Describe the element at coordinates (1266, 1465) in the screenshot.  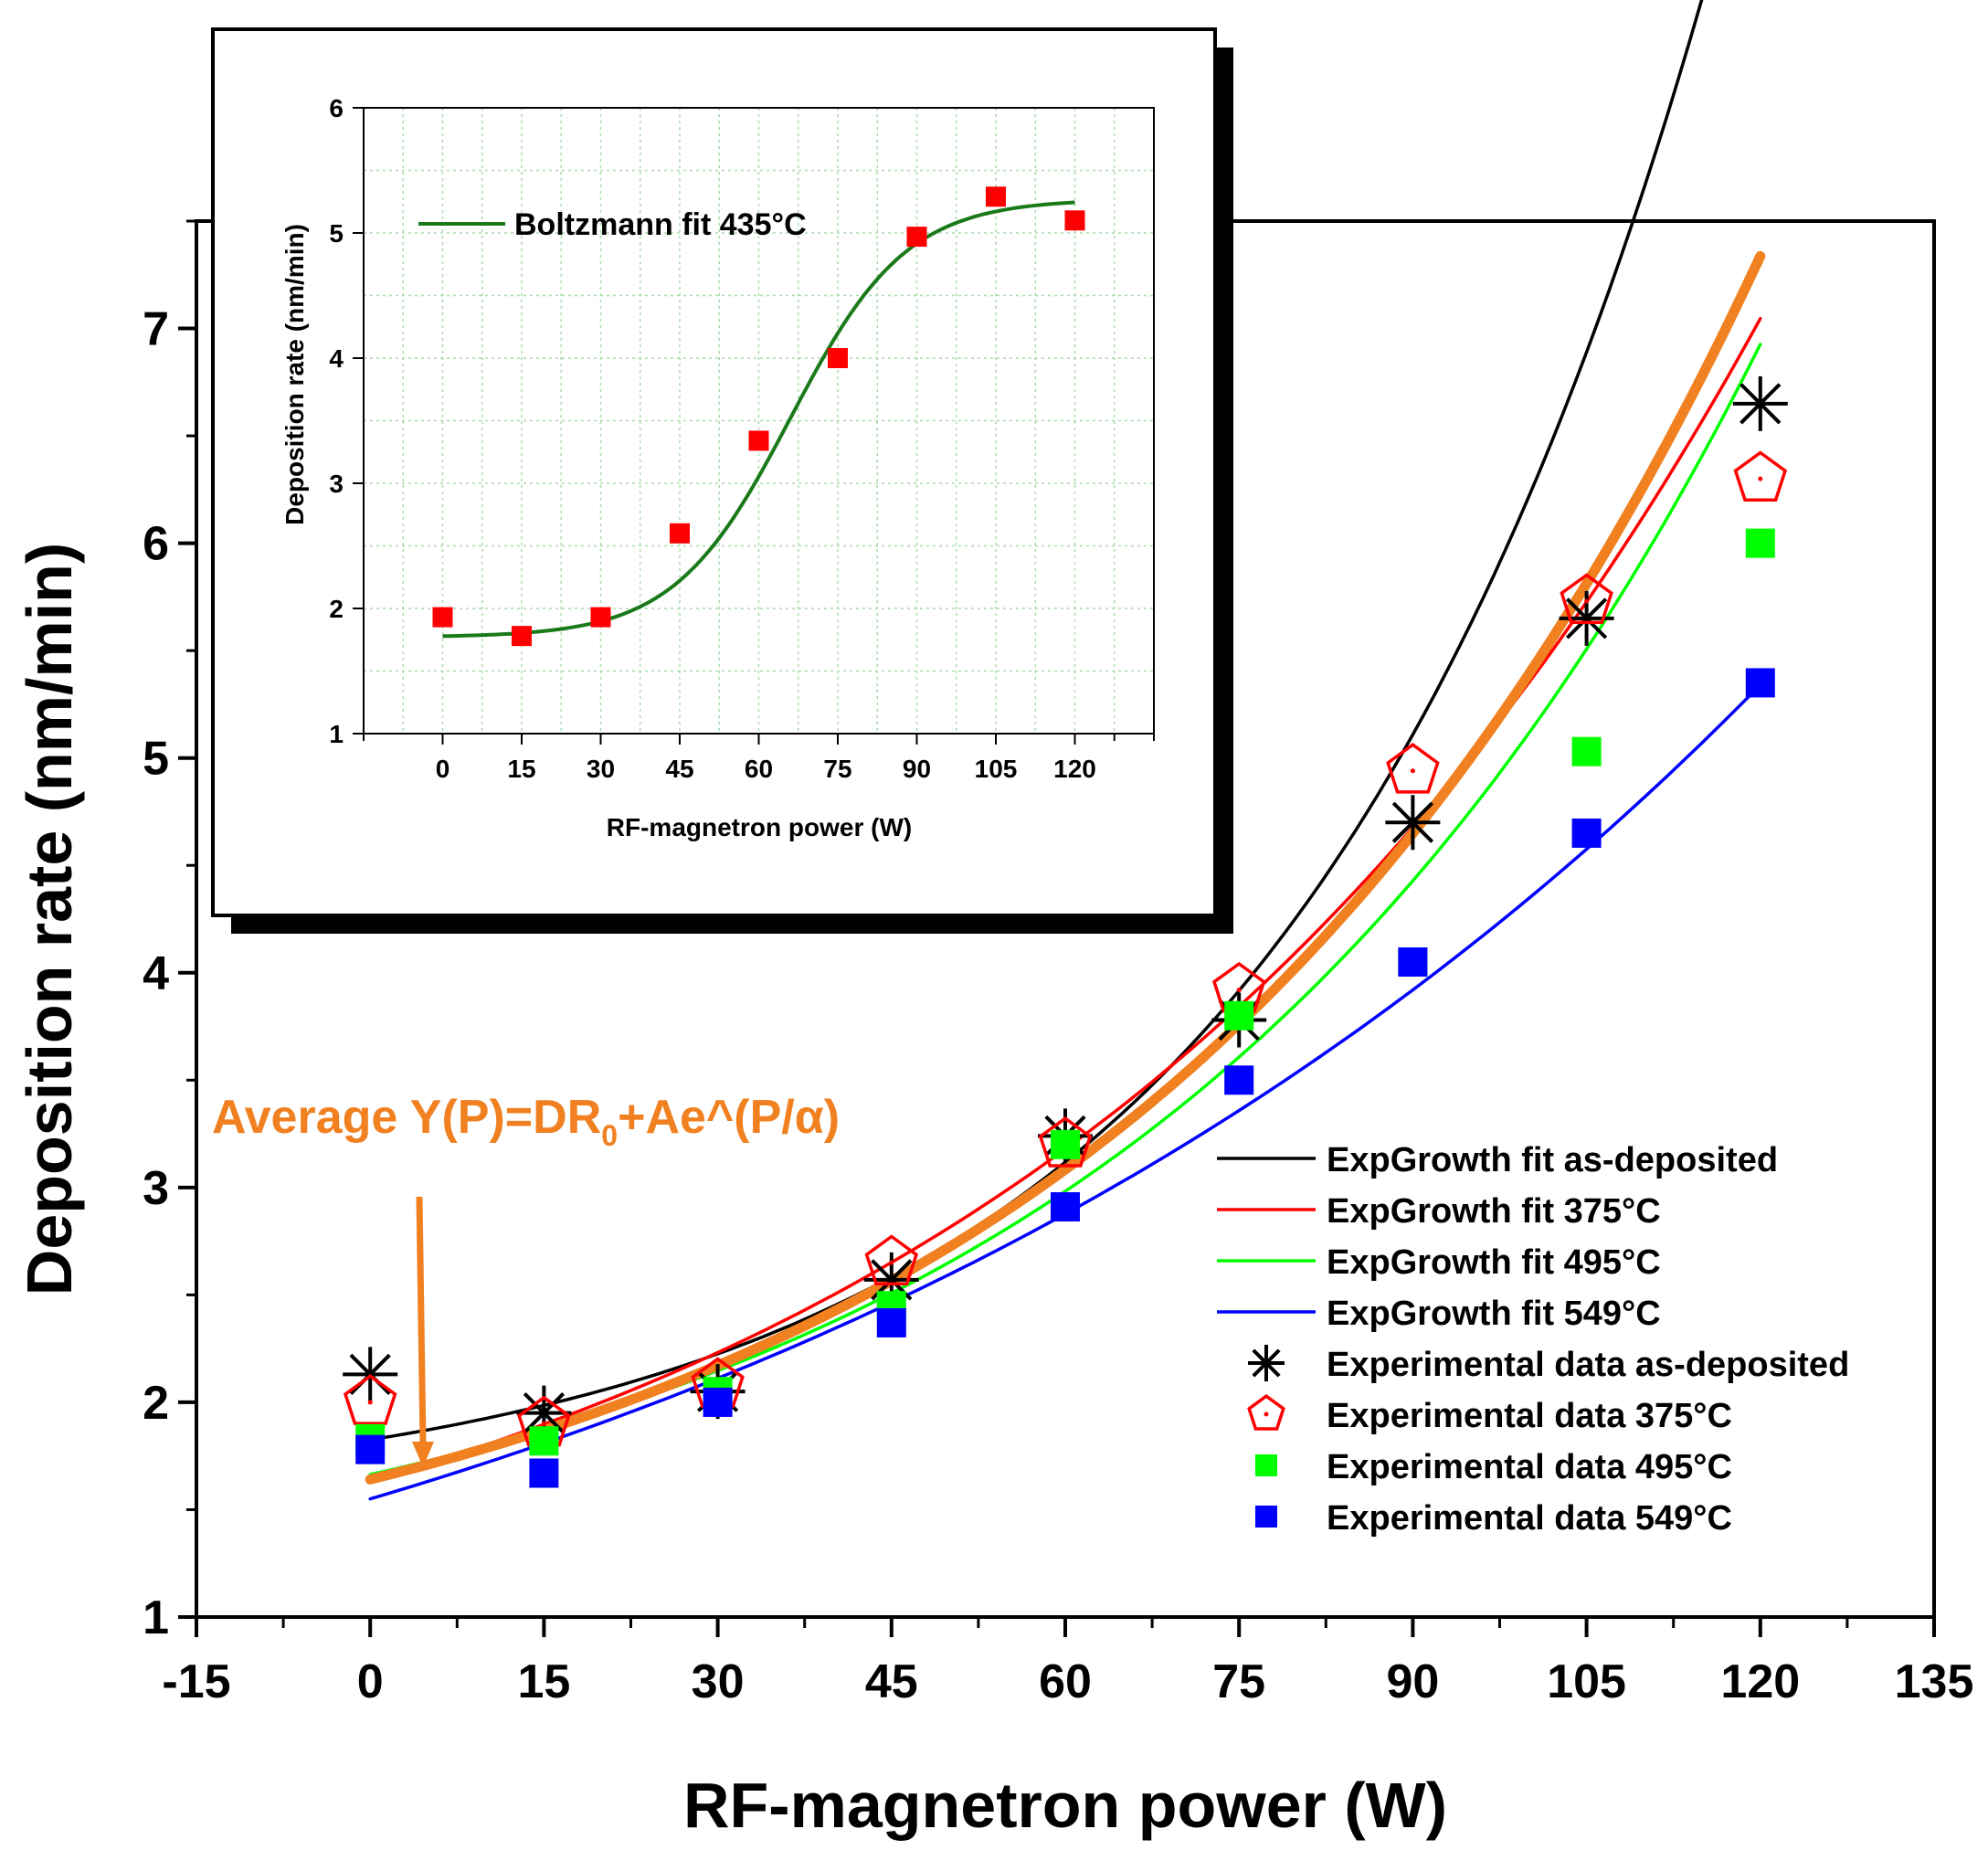
I see `legend-marker-experimental-data-495-c` at that location.